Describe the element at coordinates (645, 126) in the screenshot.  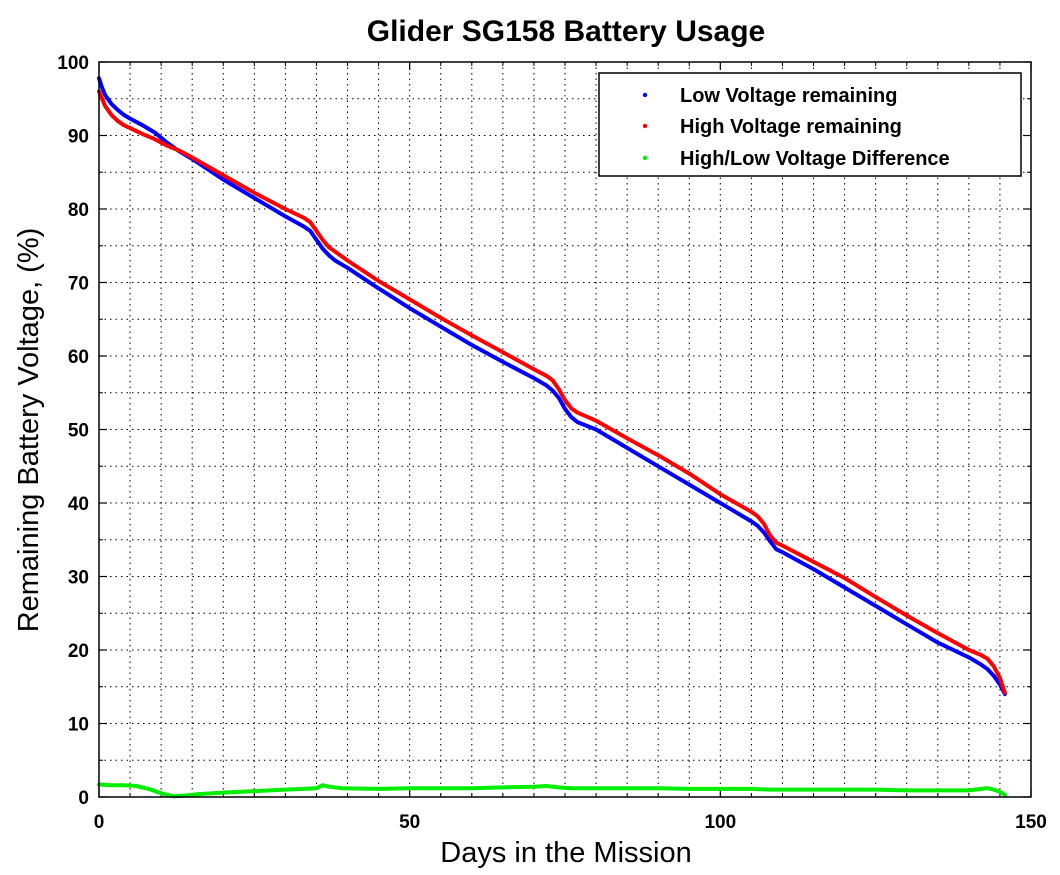
I see `legend-marker-high-voltage` at that location.